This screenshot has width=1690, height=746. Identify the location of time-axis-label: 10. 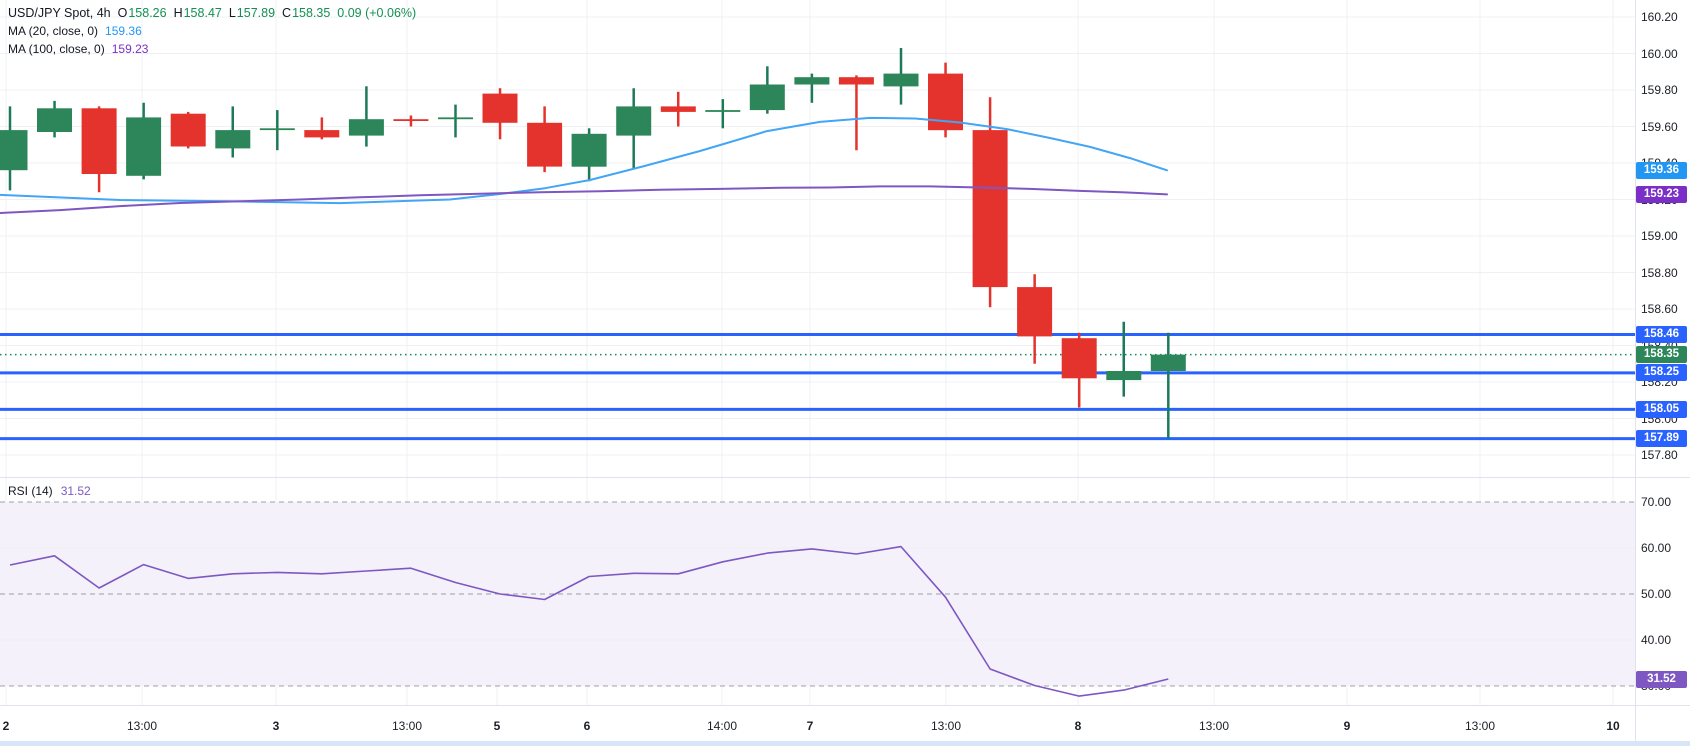
(1613, 726).